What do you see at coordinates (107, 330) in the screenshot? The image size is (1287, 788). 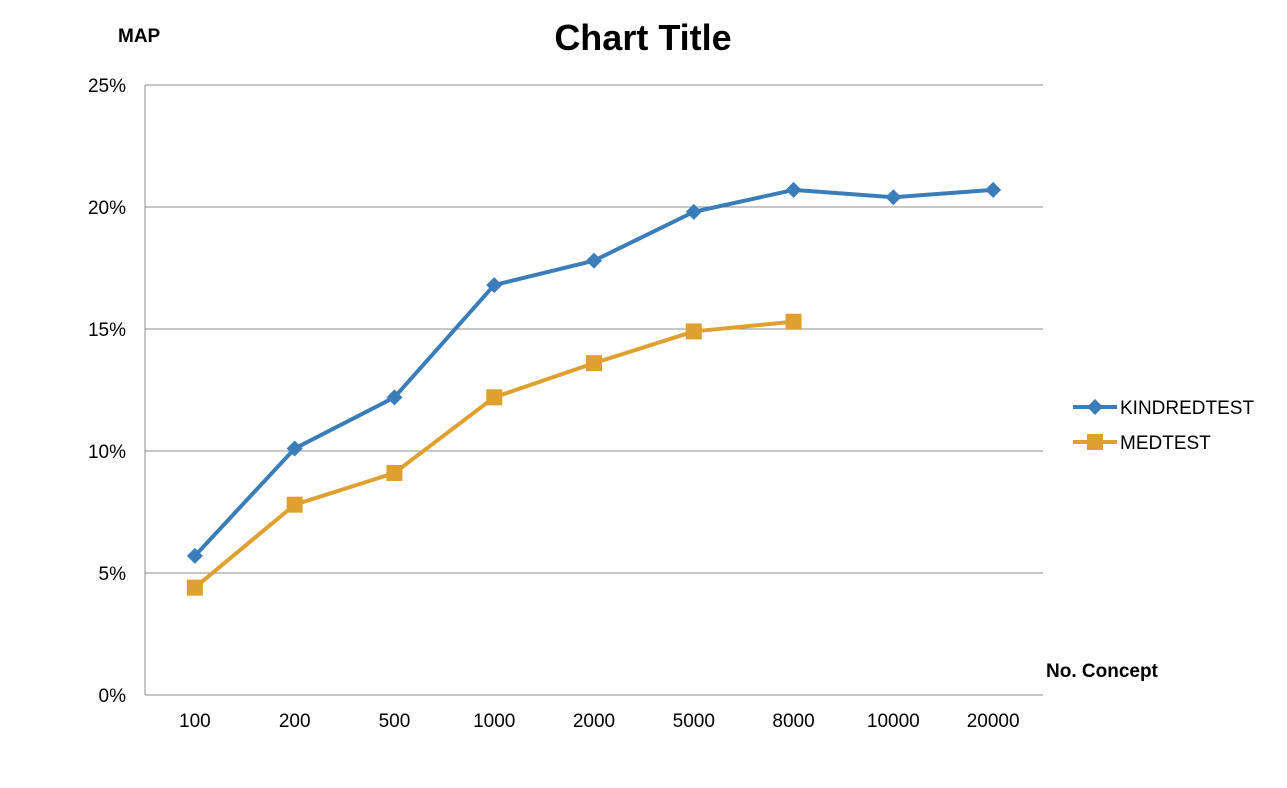 I see `y-tick-label: 15%` at bounding box center [107, 330].